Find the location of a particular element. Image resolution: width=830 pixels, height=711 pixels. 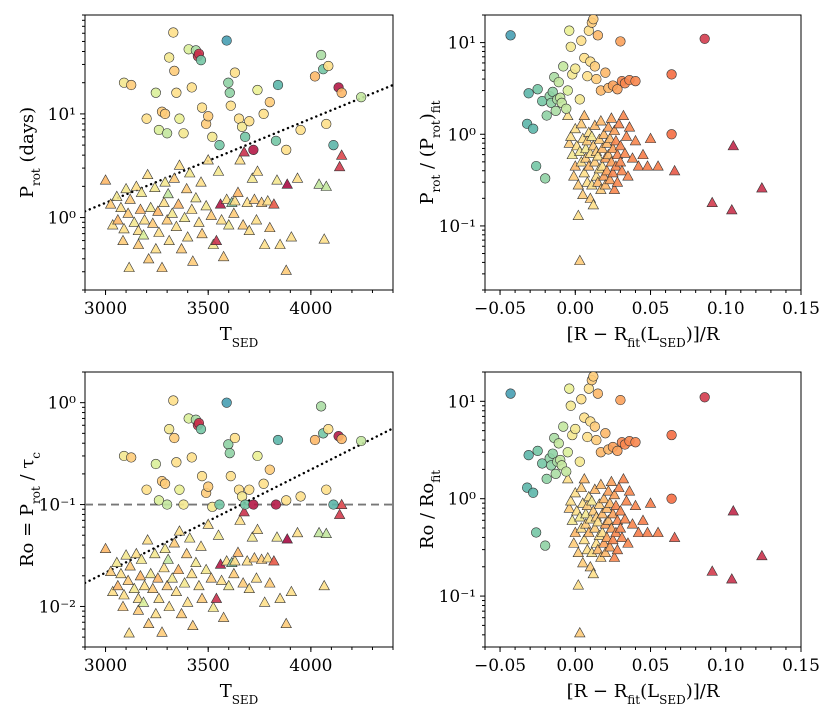

plot-area is located at coordinates (636, 140).